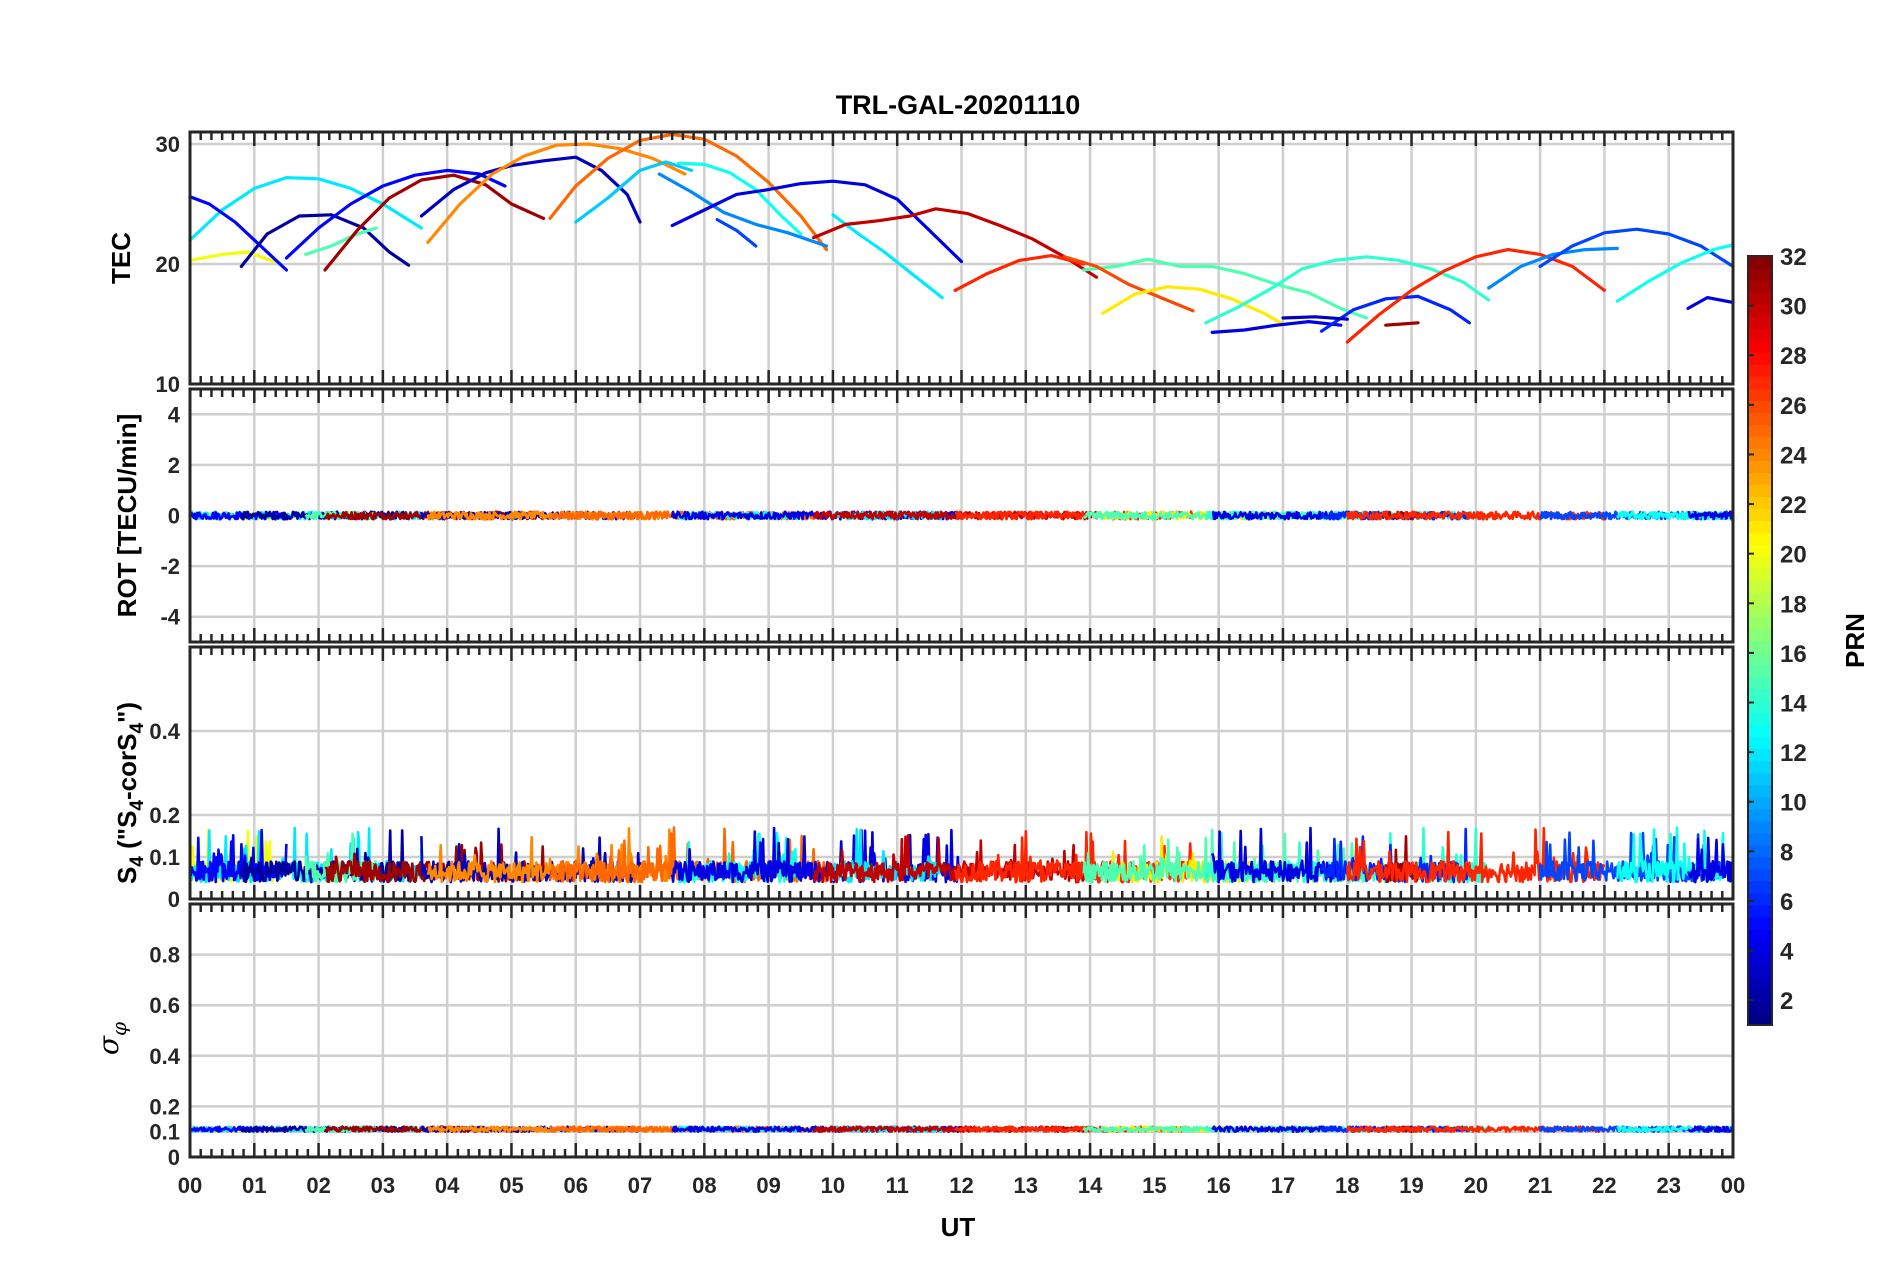 This screenshot has height=1272, width=1902. Describe the element at coordinates (897, 1185) in the screenshot. I see `x-tick-label: 11` at that location.